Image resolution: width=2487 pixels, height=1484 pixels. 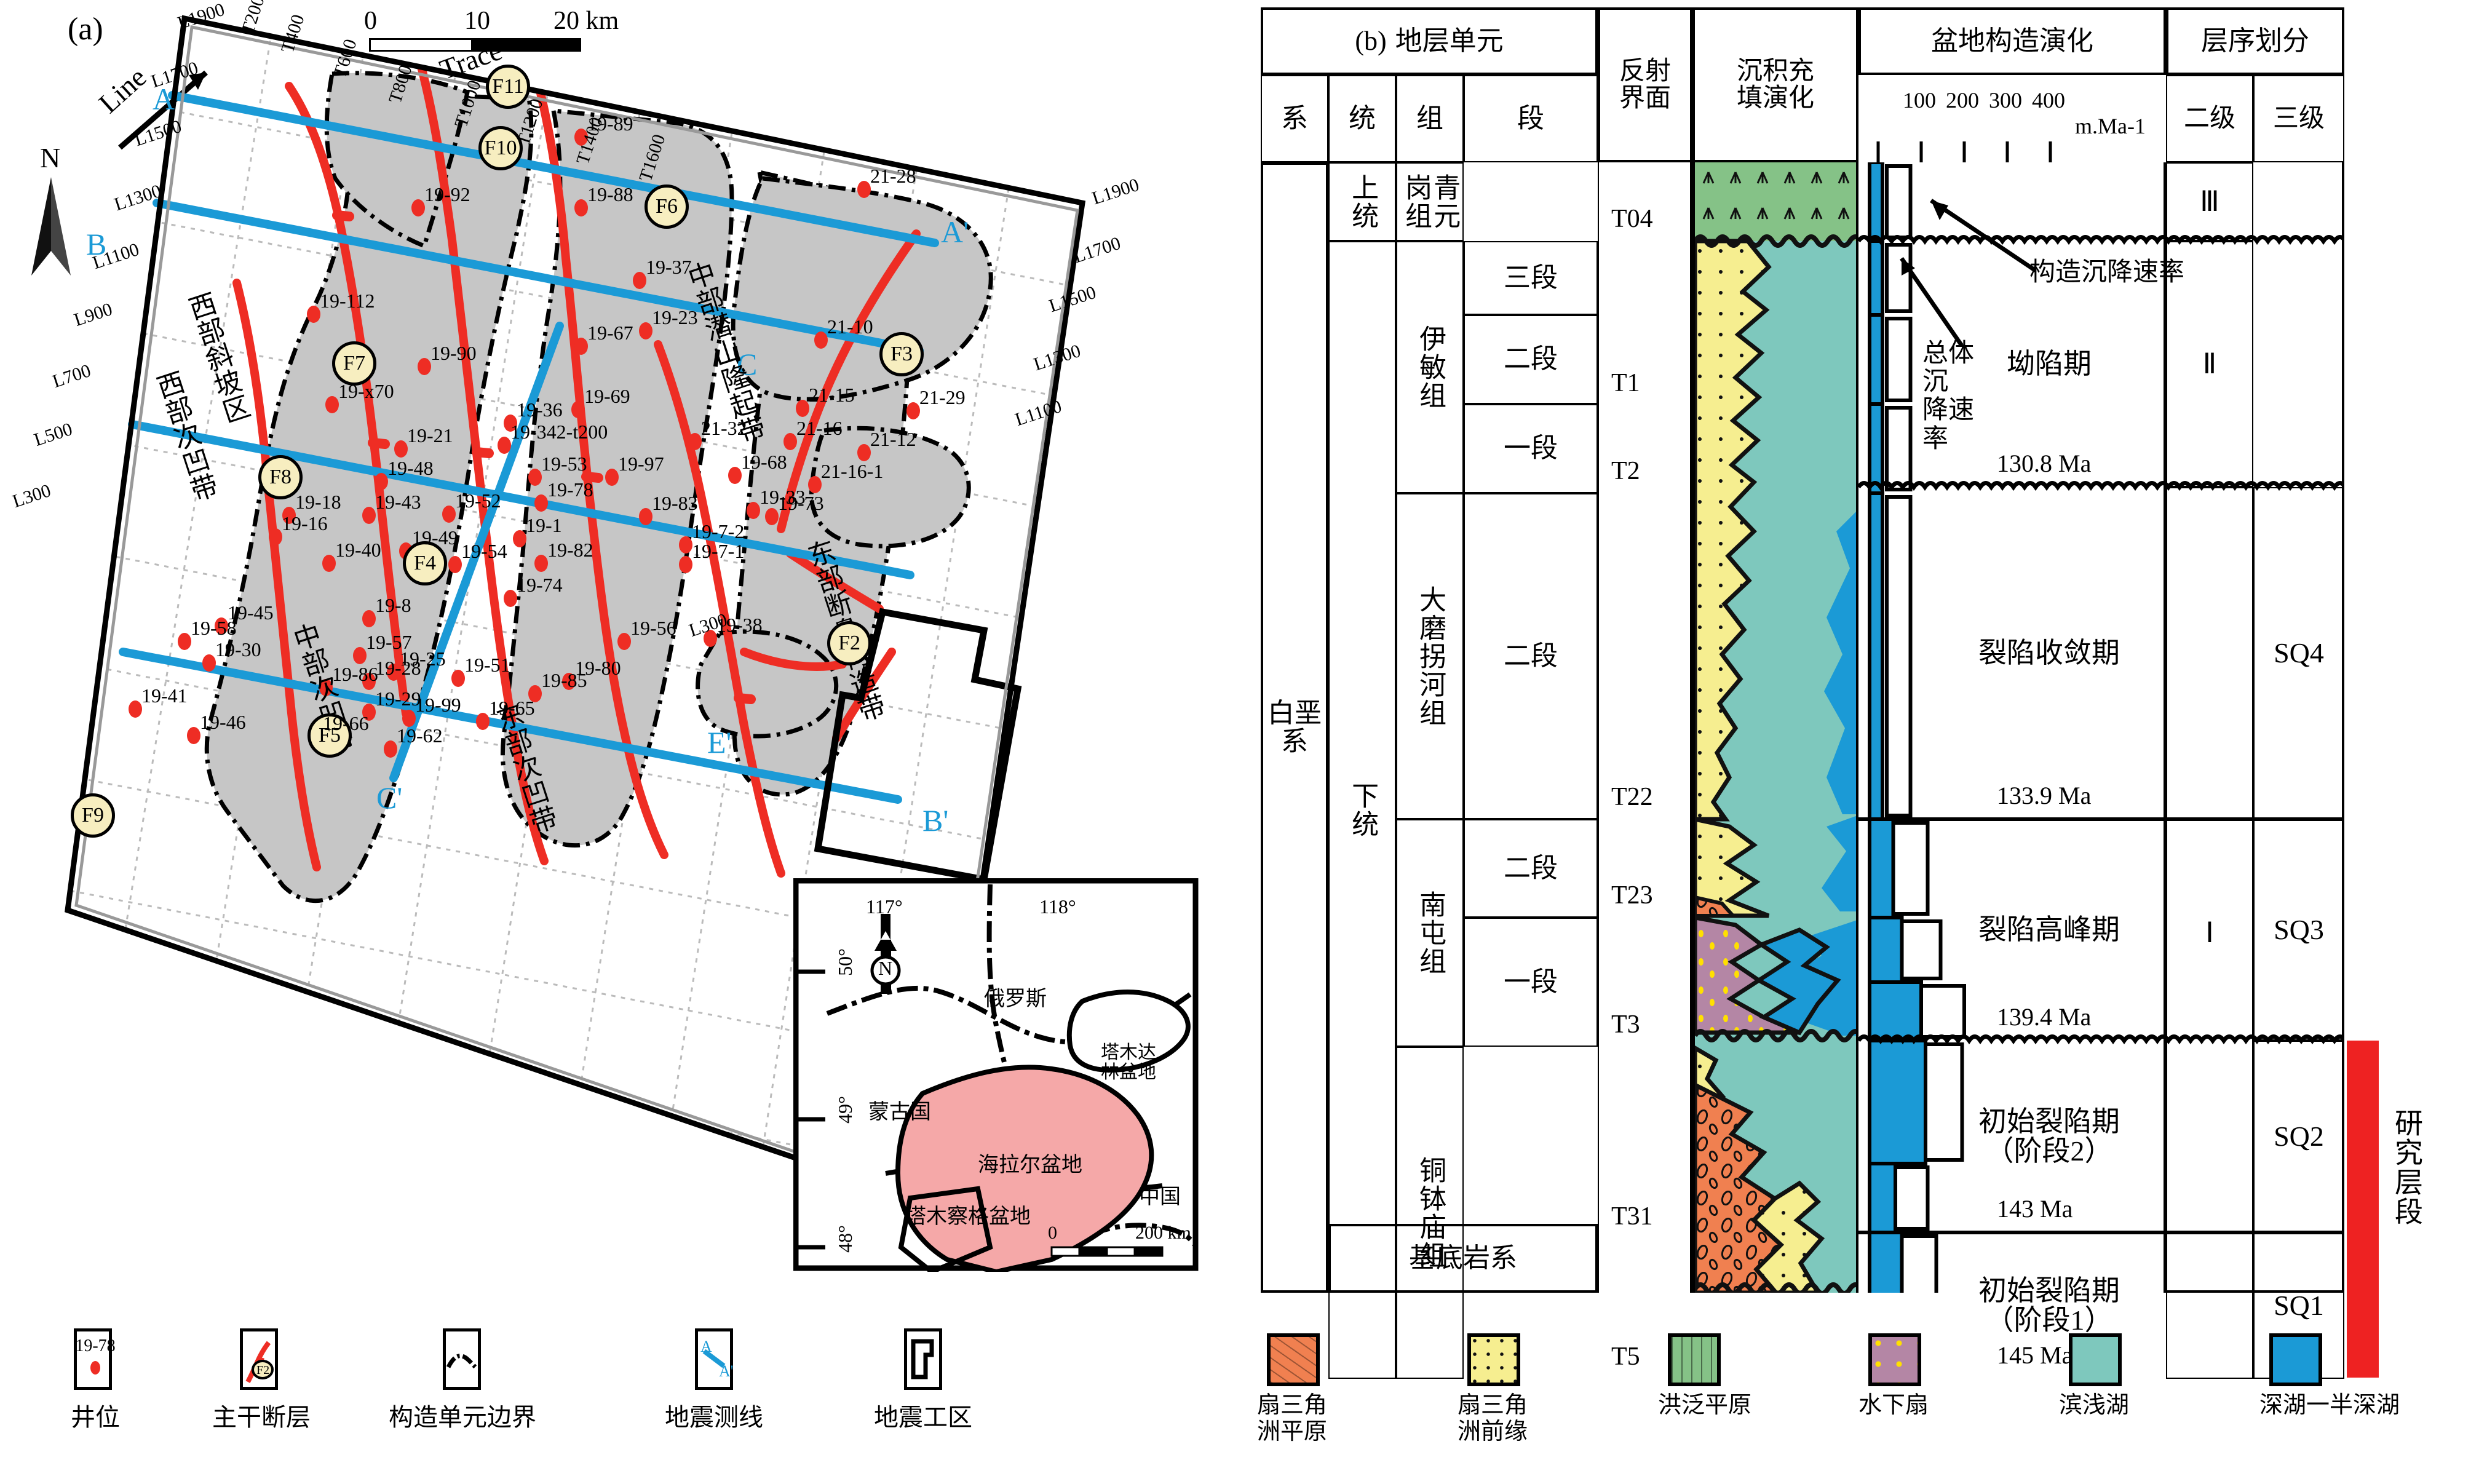 I want to click on fault-badge-f6: F6, so click(x=667, y=207).